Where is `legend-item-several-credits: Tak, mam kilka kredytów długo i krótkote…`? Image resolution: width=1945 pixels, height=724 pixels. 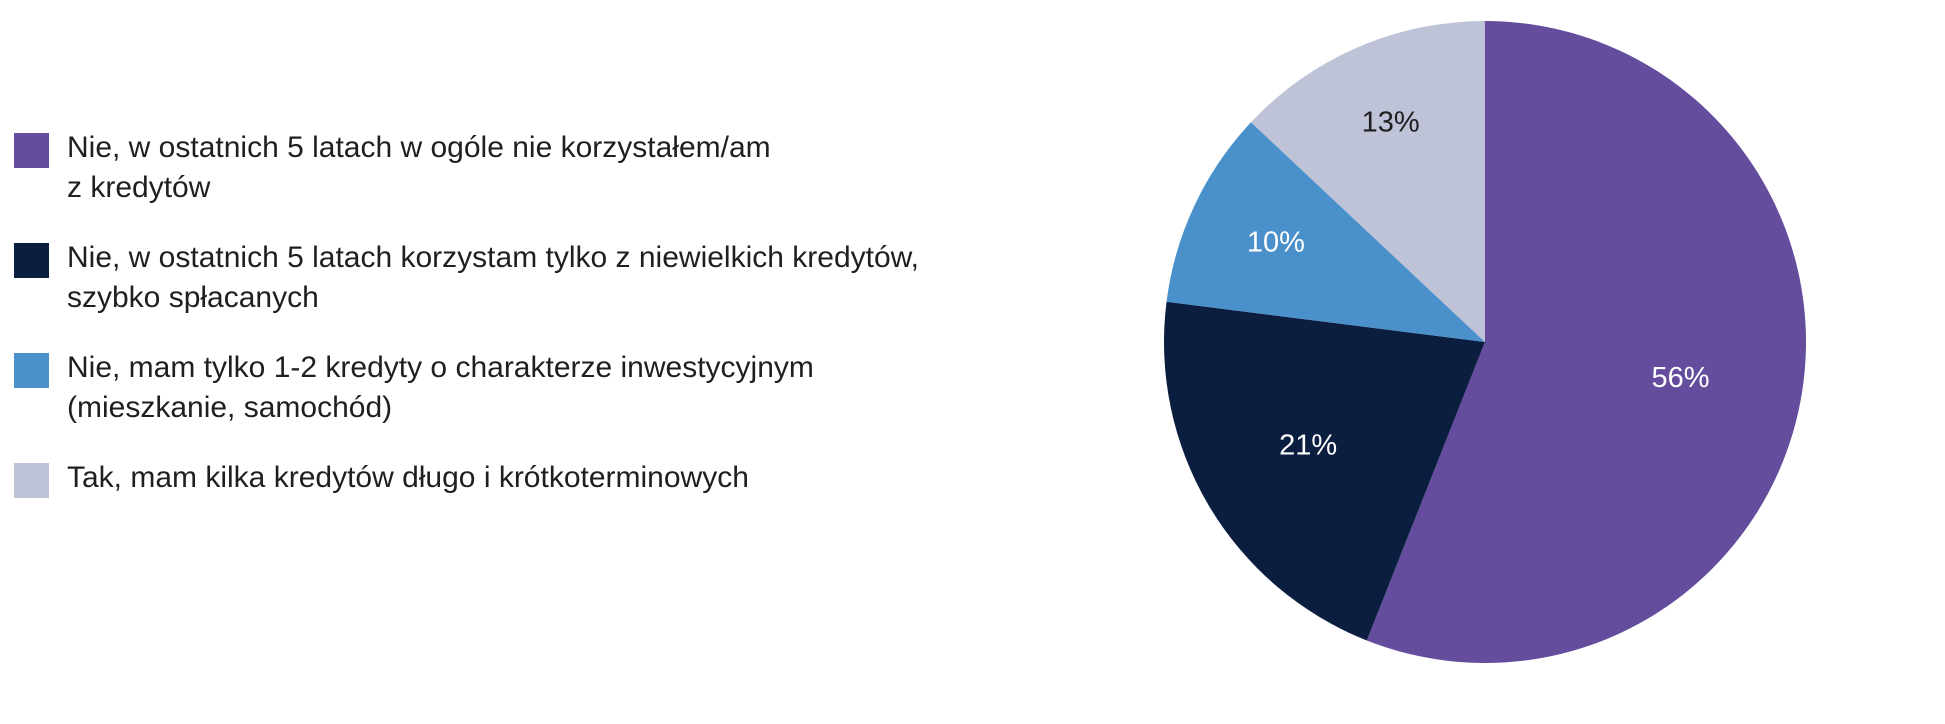
legend-item-several-credits: Tak, mam kilka kredytów długo i krótkote… is located at coordinates (539, 478).